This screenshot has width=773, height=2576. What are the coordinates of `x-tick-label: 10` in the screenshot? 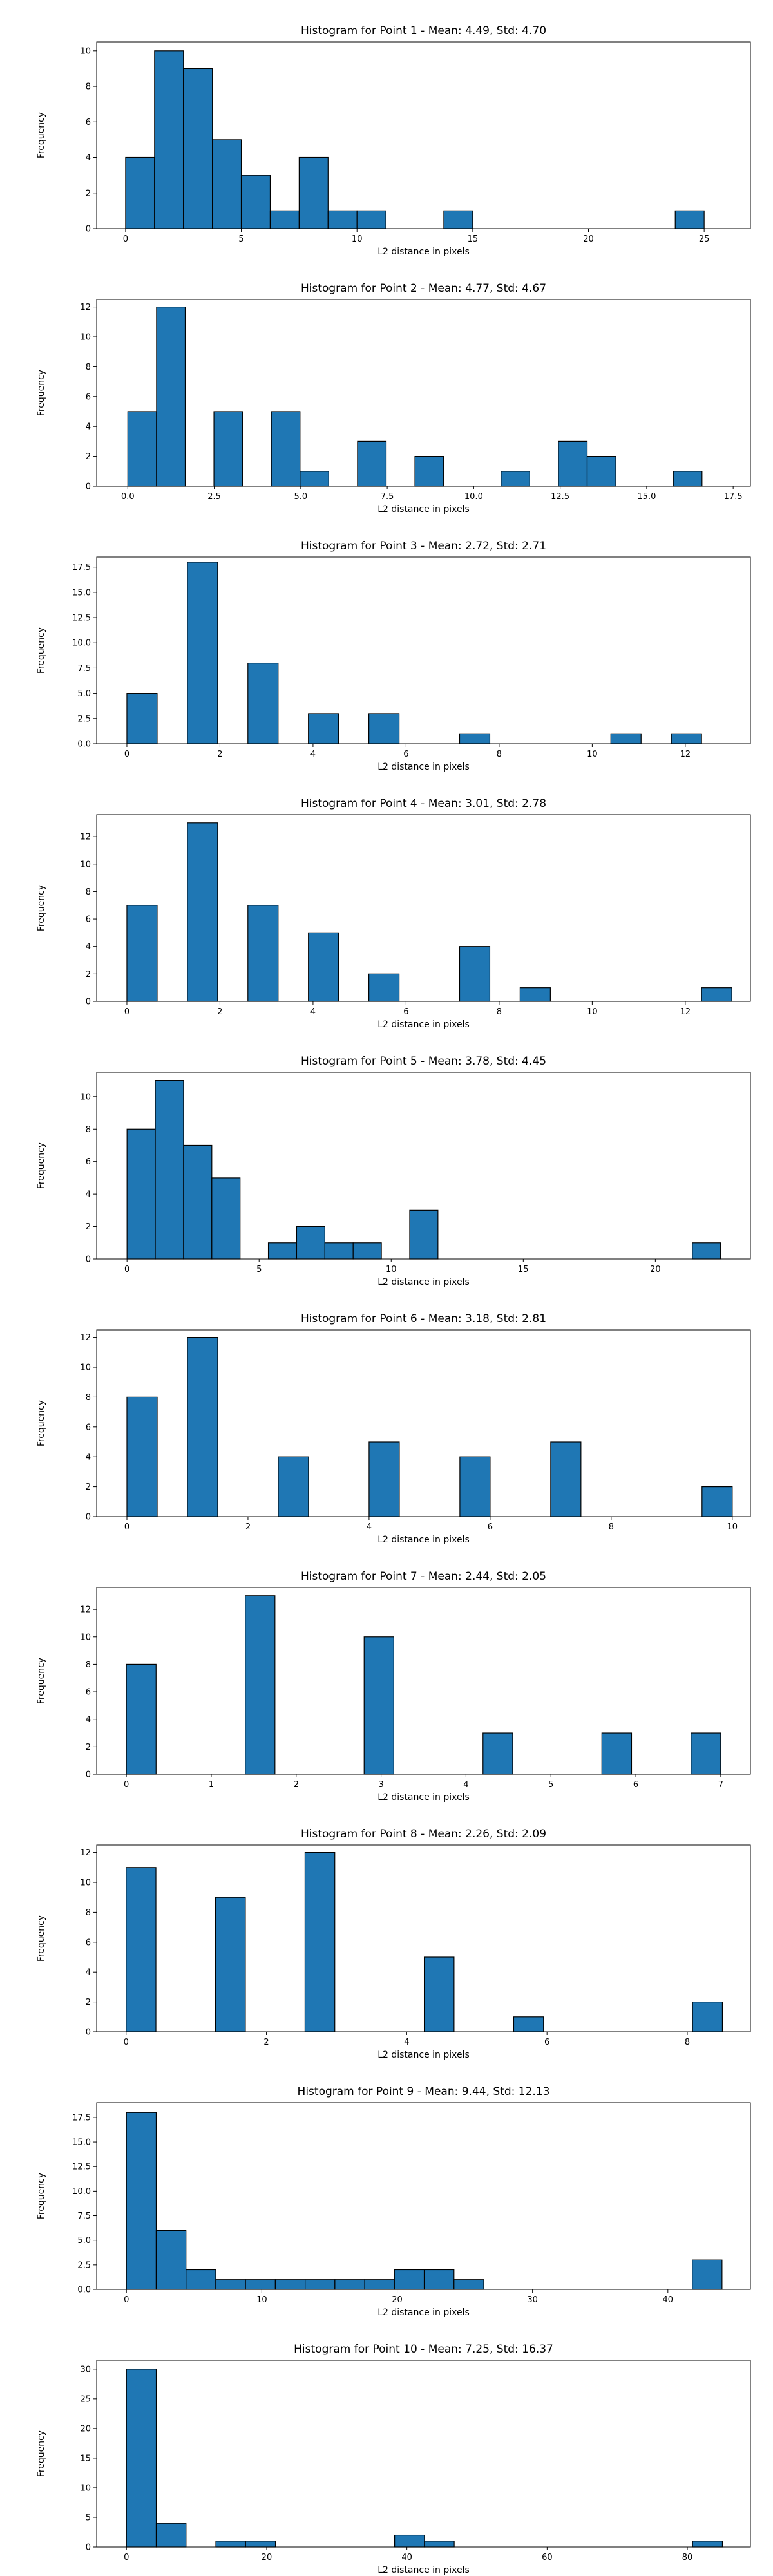 It's located at (592, 1012).